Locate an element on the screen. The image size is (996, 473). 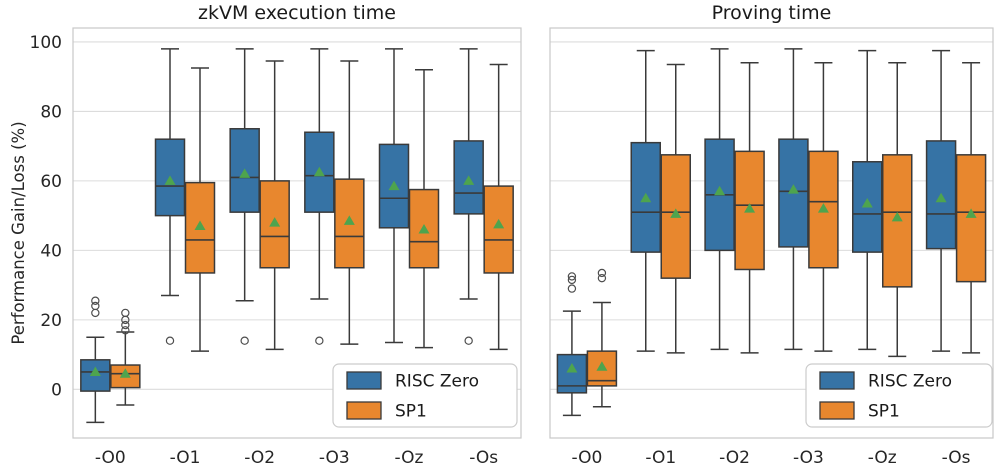
right-sp1-Oz-mean-marker is located at coordinates (897, 216).